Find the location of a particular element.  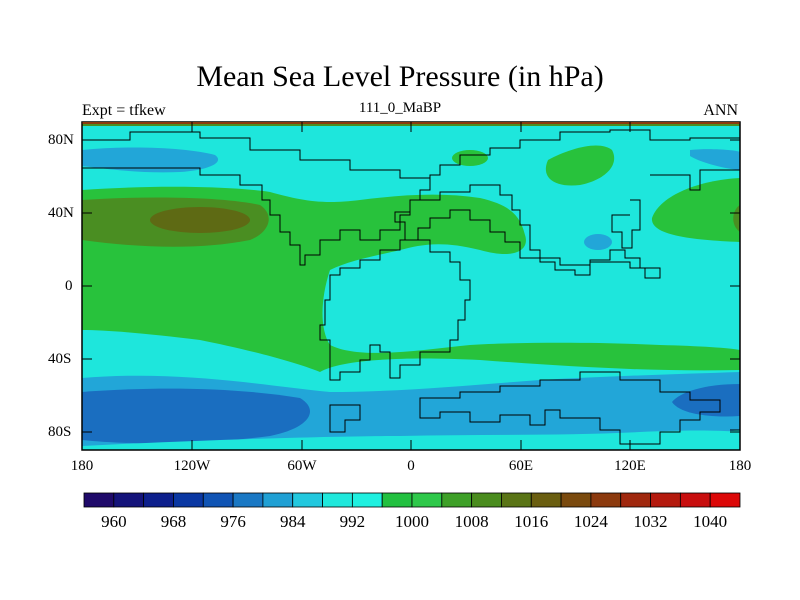

coastline-north-eurasia is located at coordinates (584, 189).